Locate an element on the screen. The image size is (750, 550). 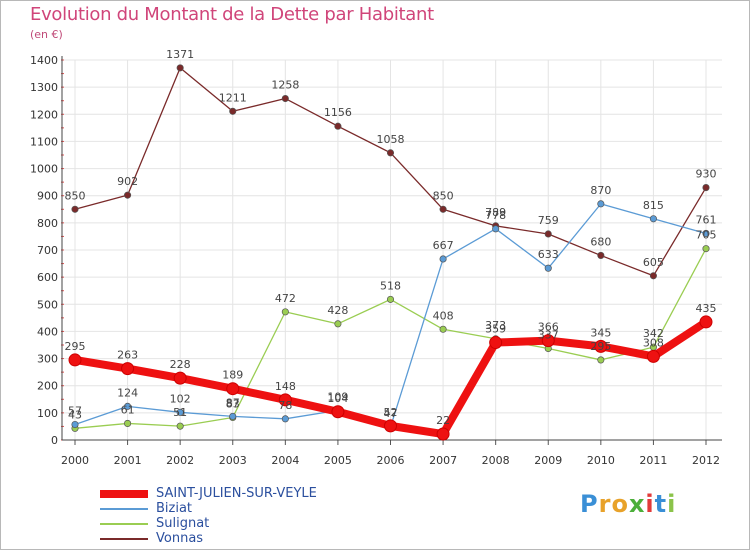
data-label: 52 is located at coordinates (391, 412).